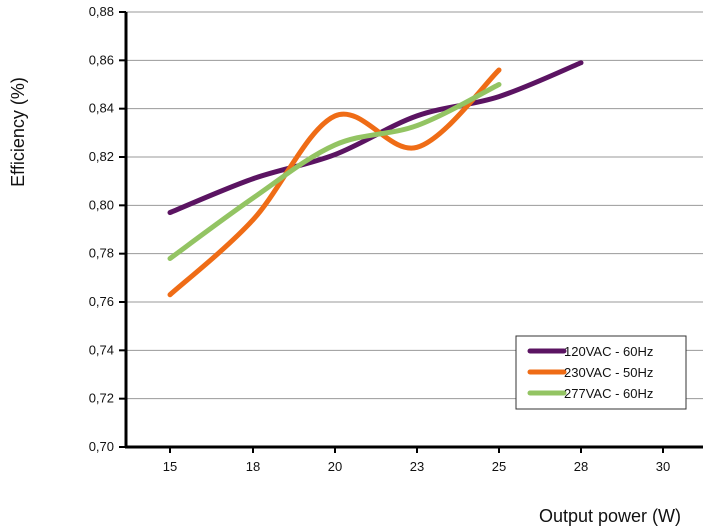  I want to click on y-tick-label: 0,74, so click(101, 349).